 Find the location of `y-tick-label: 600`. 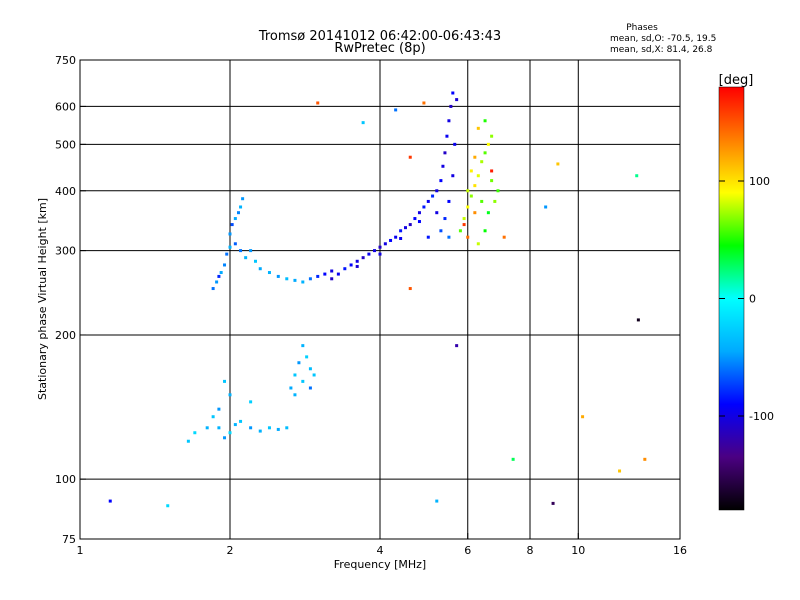

y-tick-label: 600 is located at coordinates (65, 106).